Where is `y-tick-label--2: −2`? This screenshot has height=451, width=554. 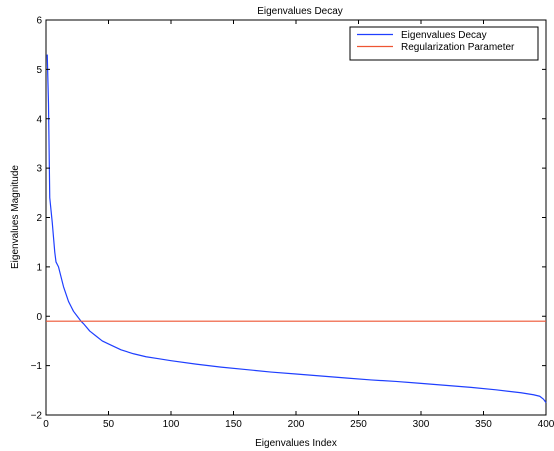 y-tick-label--2: −2 is located at coordinates (37, 416).